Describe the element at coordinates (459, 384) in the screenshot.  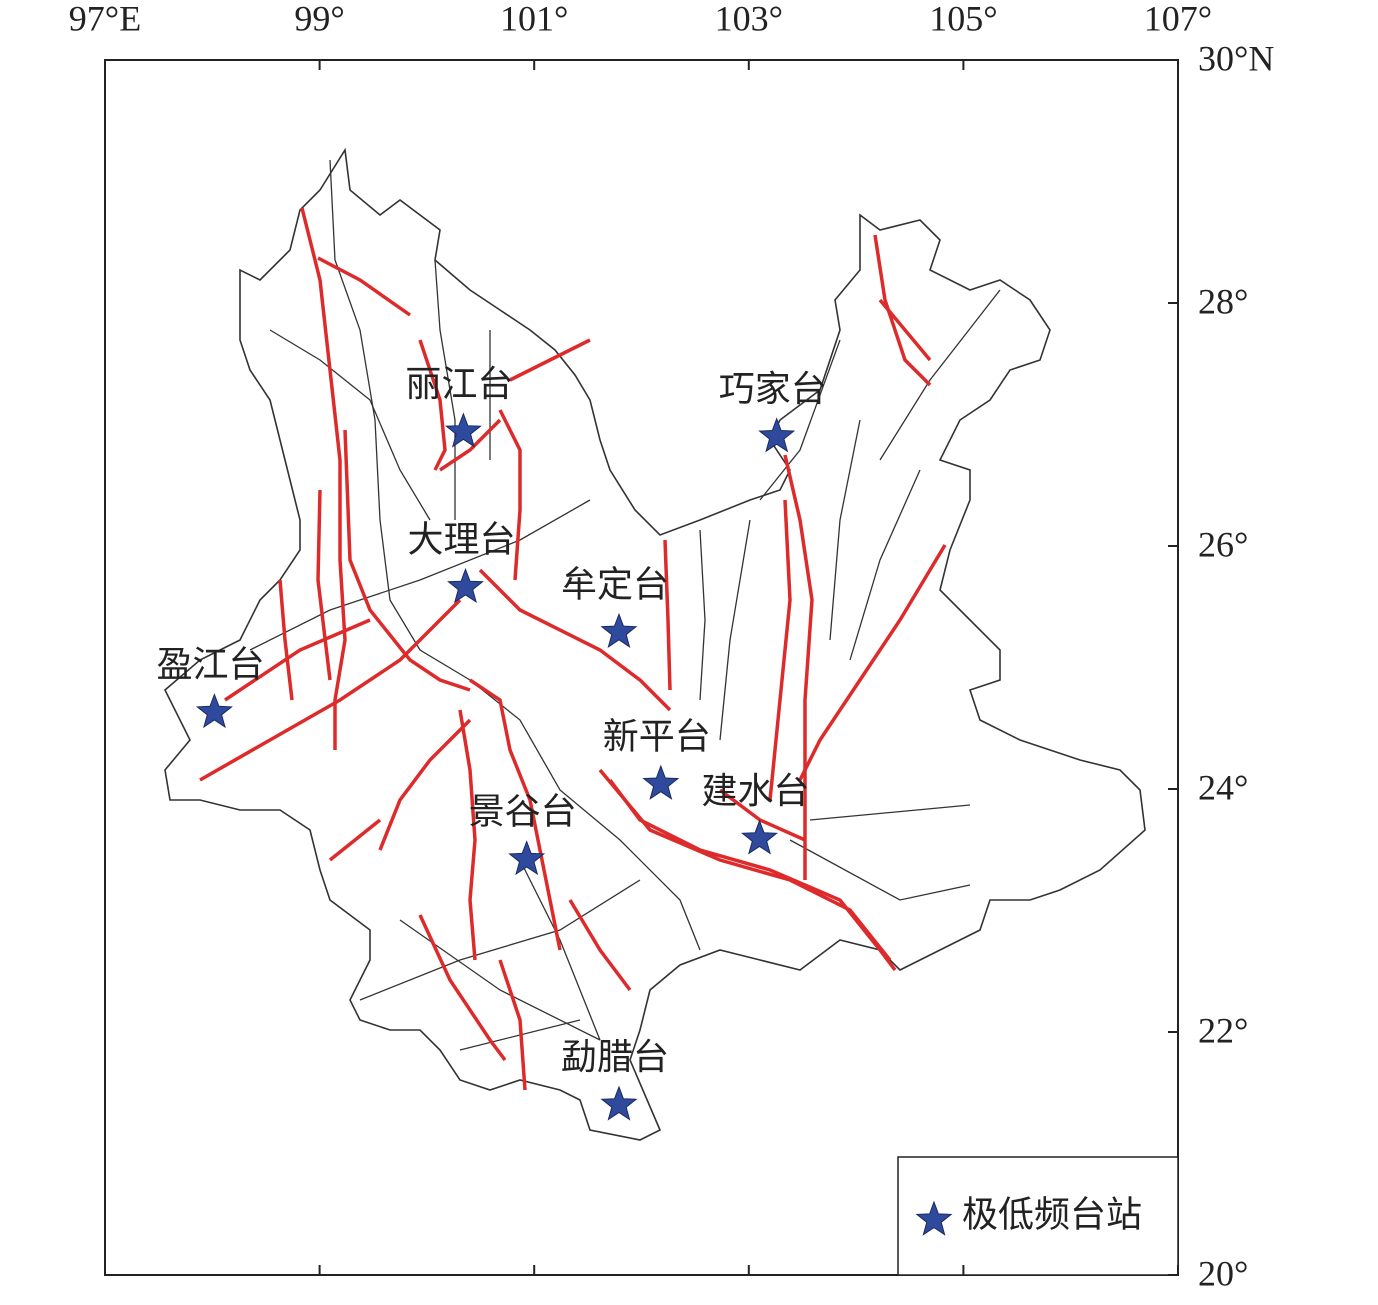
I see `station-label: 丽江台` at that location.